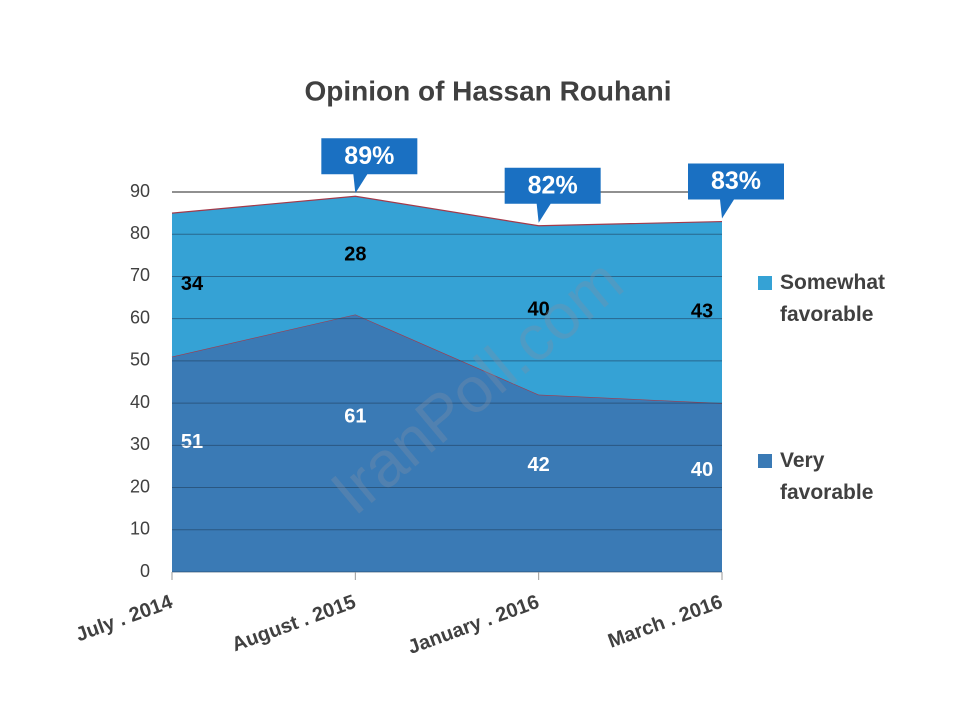 The image size is (960, 720). What do you see at coordinates (702, 312) in the screenshot?
I see `data-label: 43` at bounding box center [702, 312].